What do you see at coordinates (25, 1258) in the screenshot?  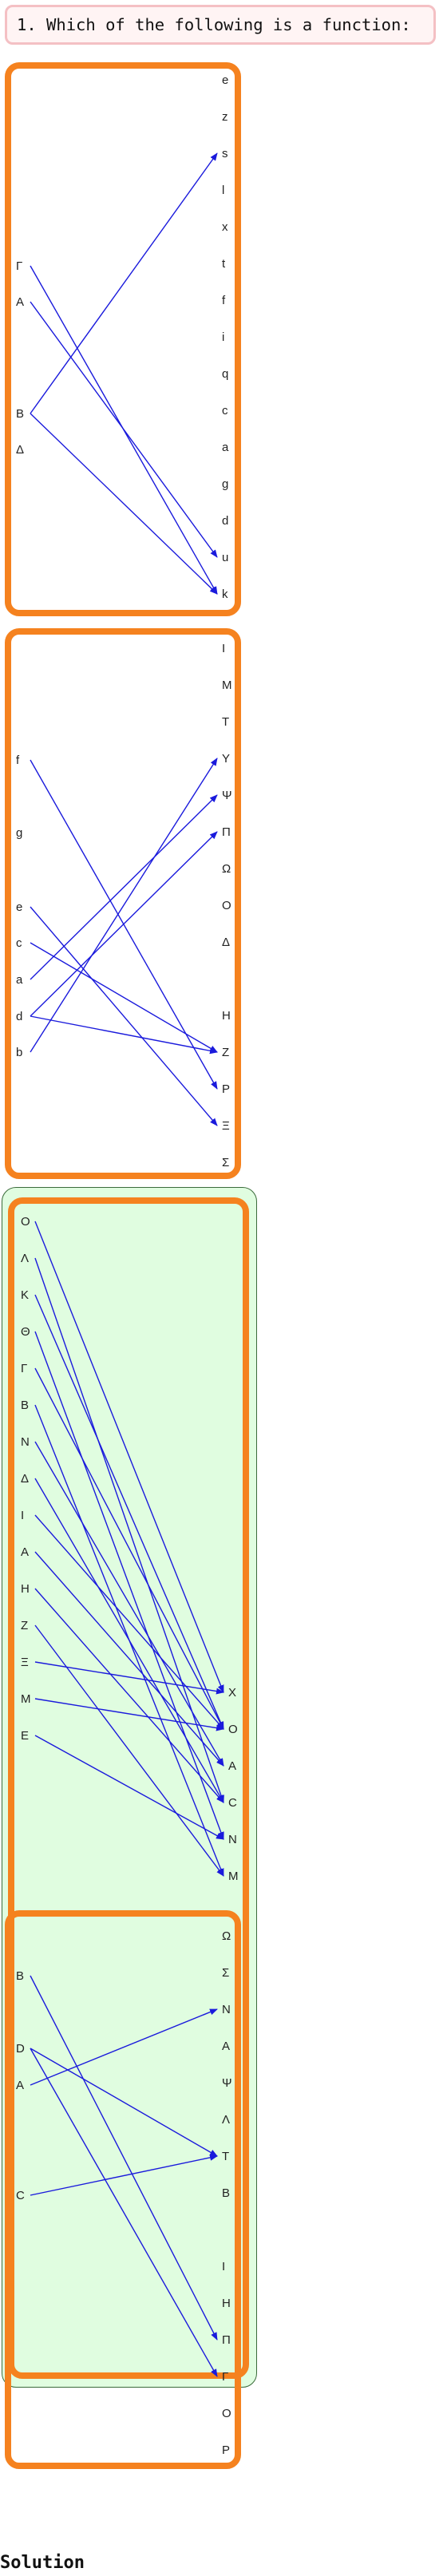 I see `option-3-domain-label: Λ` at bounding box center [25, 1258].